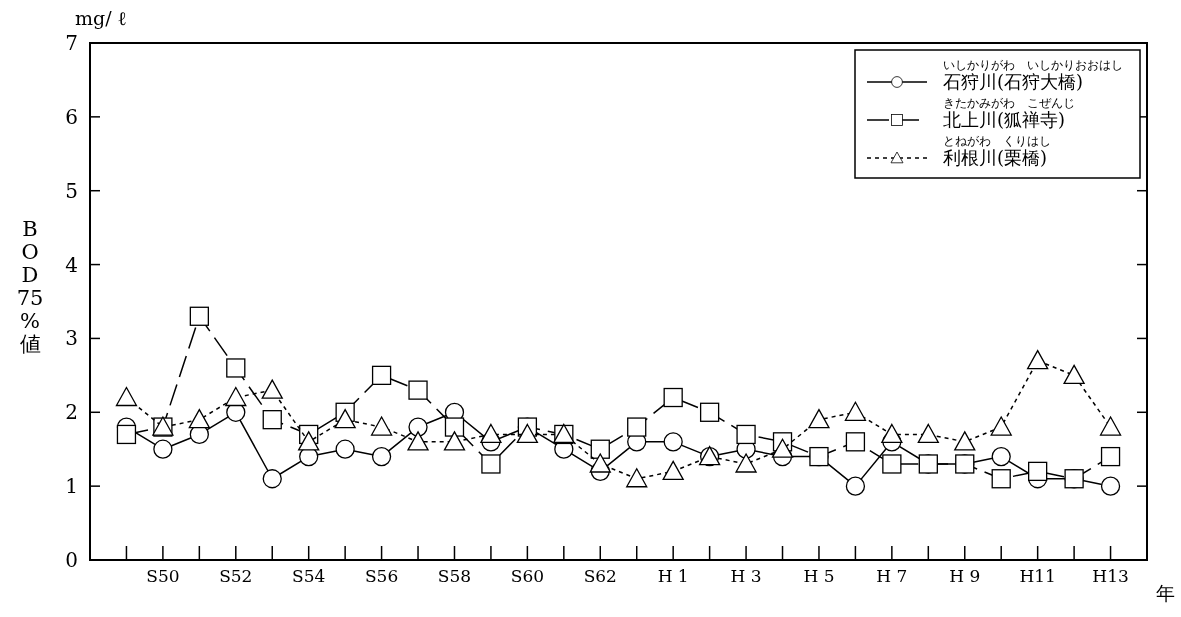  Describe the element at coordinates (71, 560) in the screenshot. I see `y-tick-label: 0` at that location.